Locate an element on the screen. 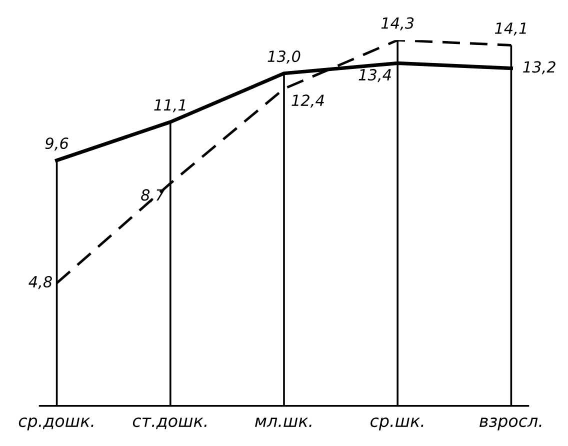  x-tick-label: ст.дошк. is located at coordinates (169, 424).